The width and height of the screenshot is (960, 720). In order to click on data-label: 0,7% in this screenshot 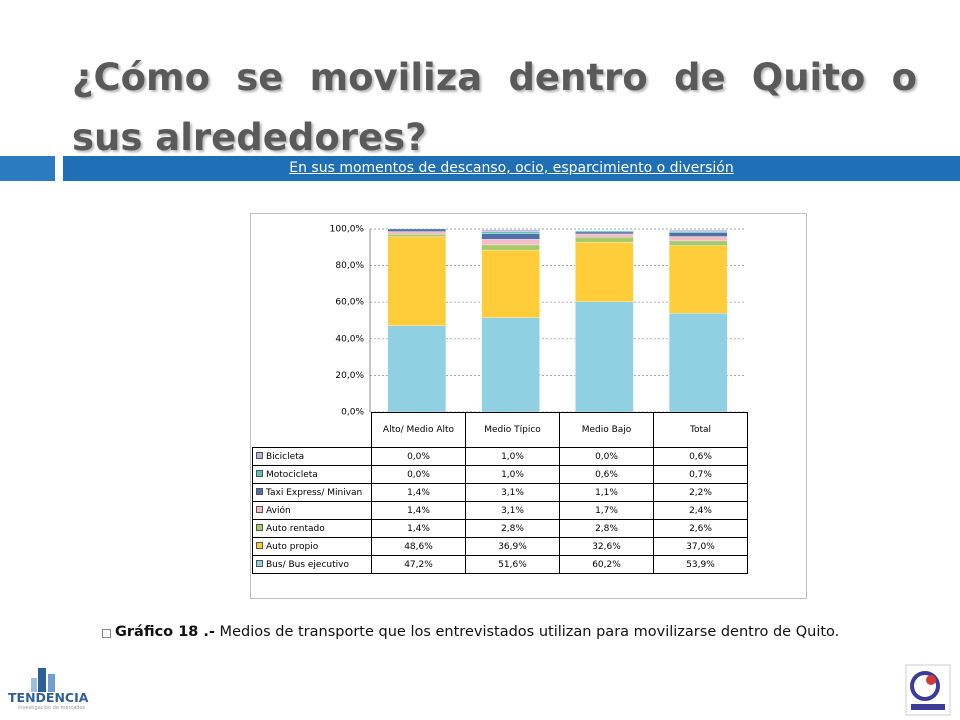, I will do `click(700, 474)`.